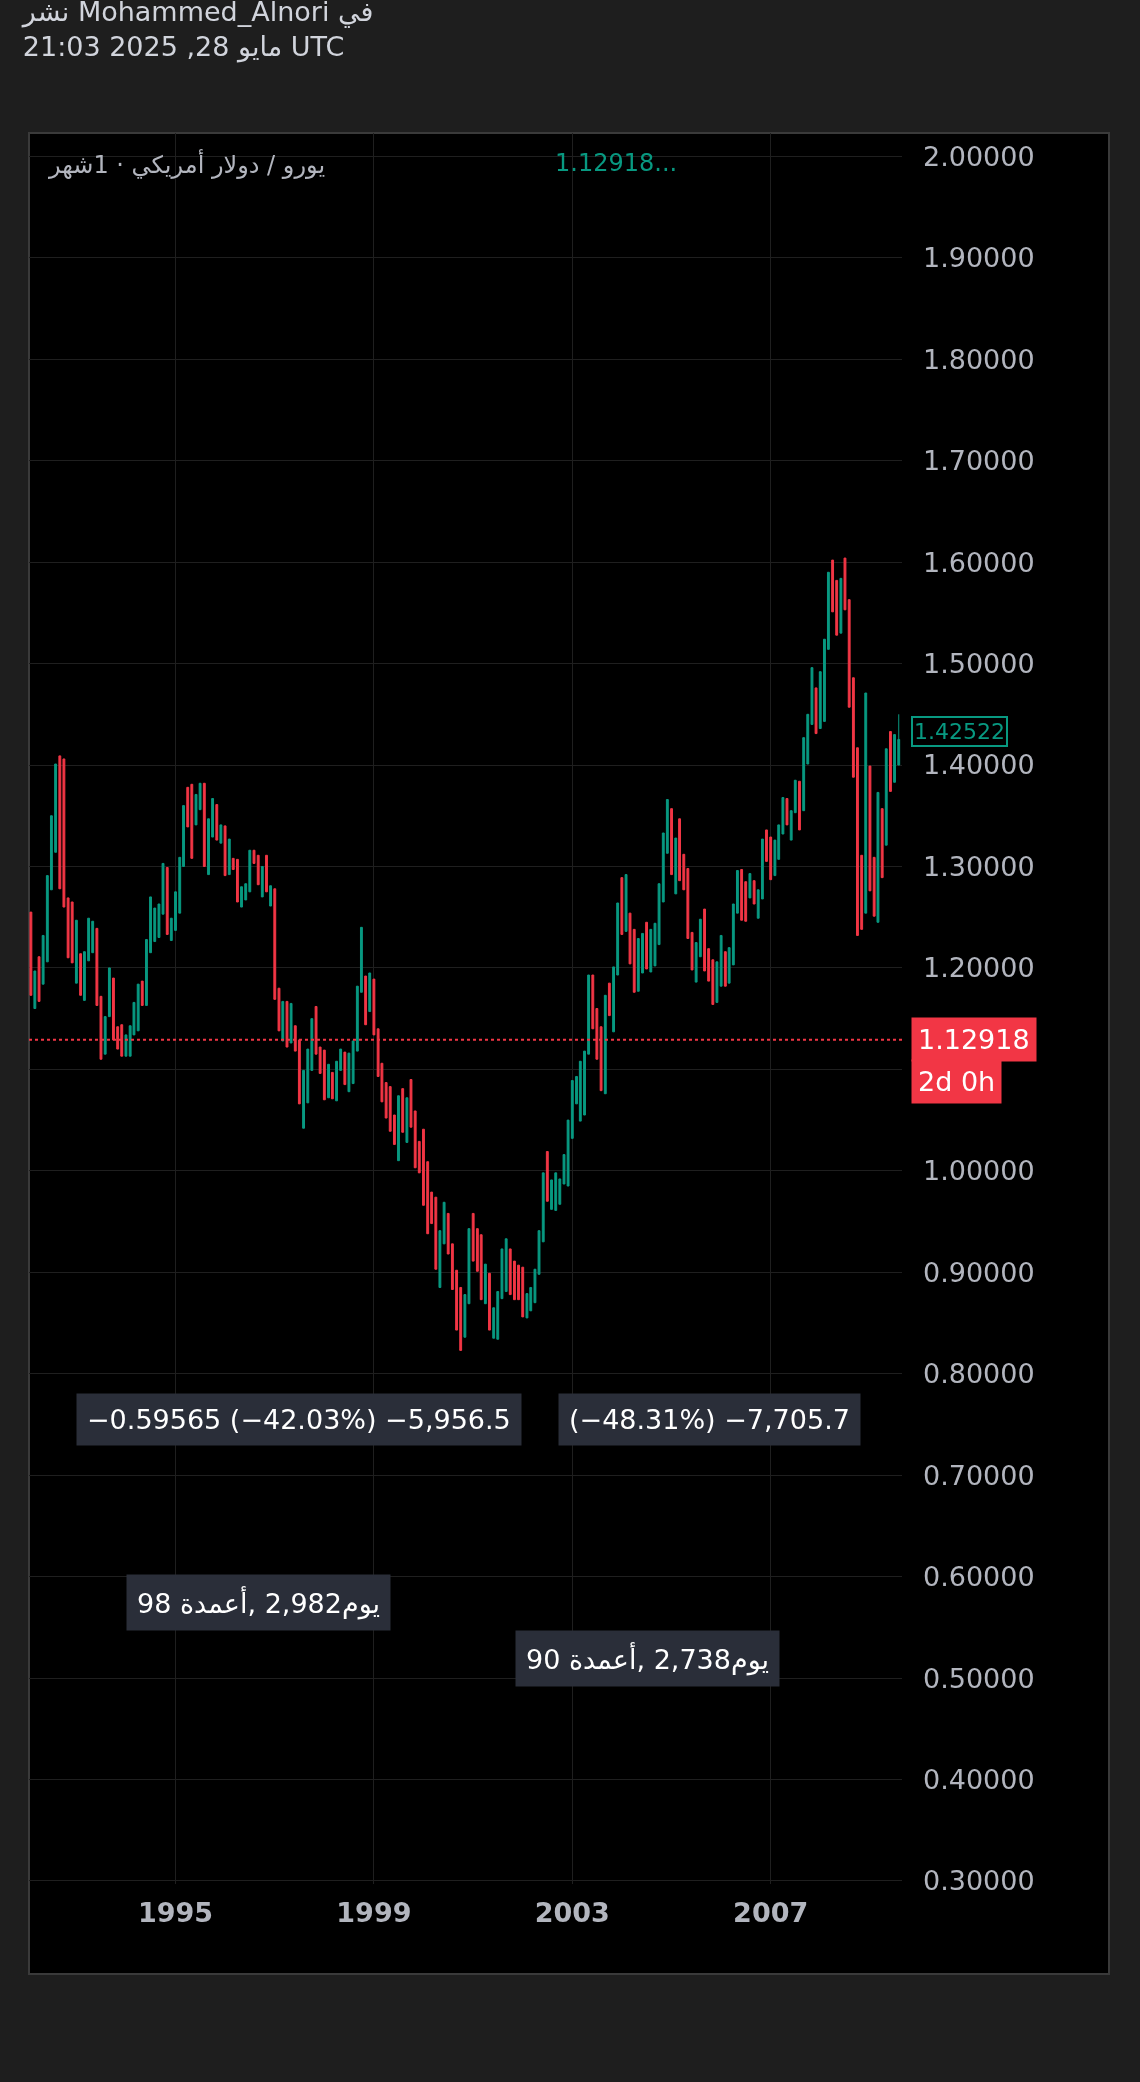 Image resolution: width=1140 pixels, height=2082 pixels. I want to click on x-tick-label: 2003, so click(572, 1912).